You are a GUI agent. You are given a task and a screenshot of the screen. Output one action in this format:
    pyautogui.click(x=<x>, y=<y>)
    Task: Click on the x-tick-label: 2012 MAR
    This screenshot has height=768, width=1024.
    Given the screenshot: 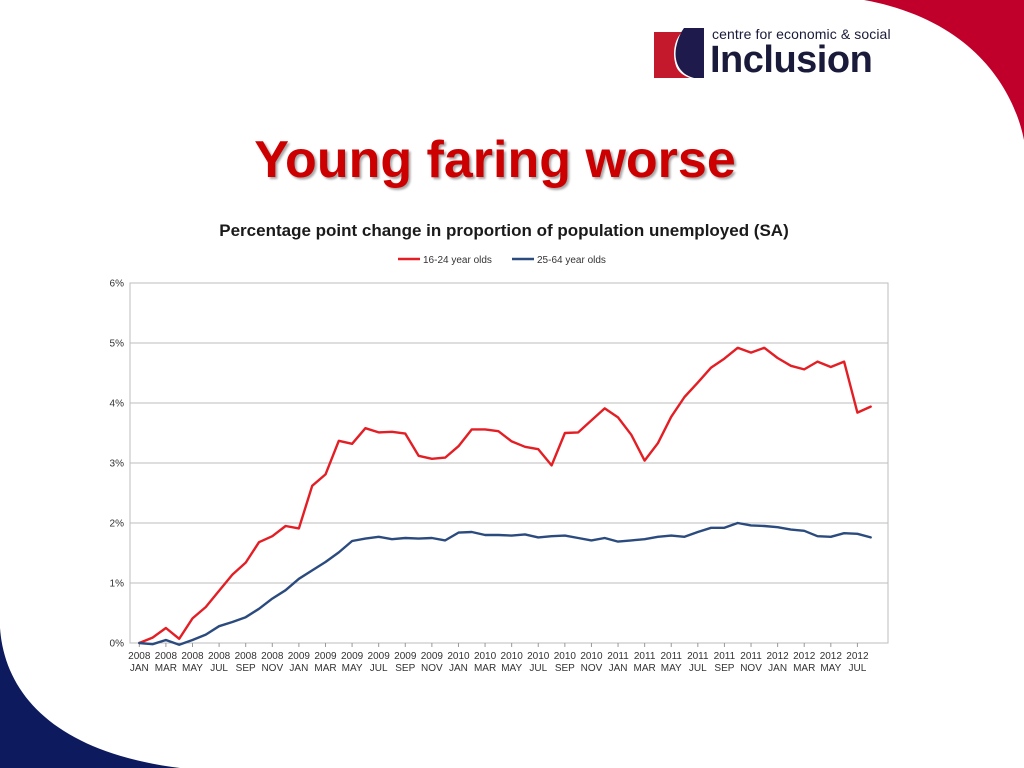 What is the action you would take?
    pyautogui.click(x=804, y=662)
    